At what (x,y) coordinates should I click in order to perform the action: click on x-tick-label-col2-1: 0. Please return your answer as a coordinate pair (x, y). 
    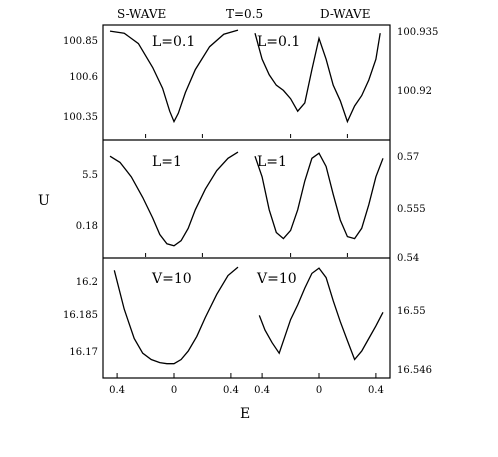
    Looking at the image, I should click on (319, 390).